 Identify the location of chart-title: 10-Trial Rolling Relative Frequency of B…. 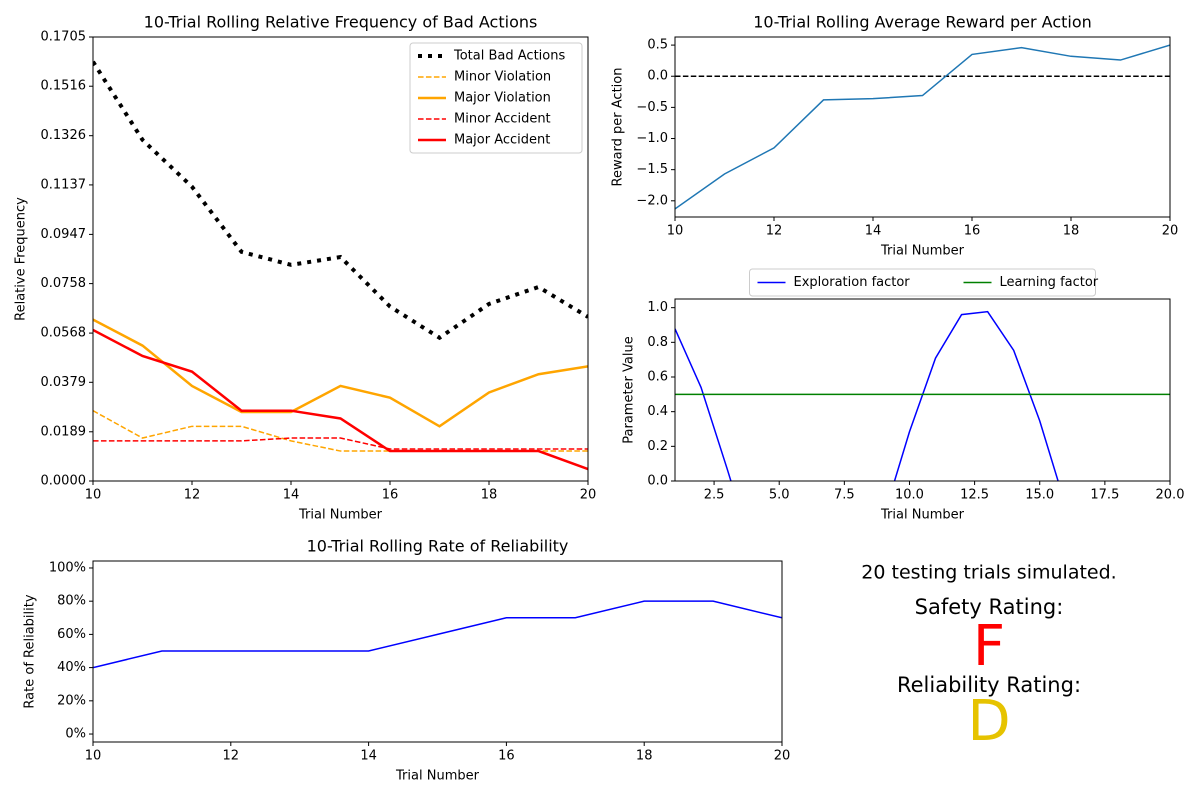
(341, 22).